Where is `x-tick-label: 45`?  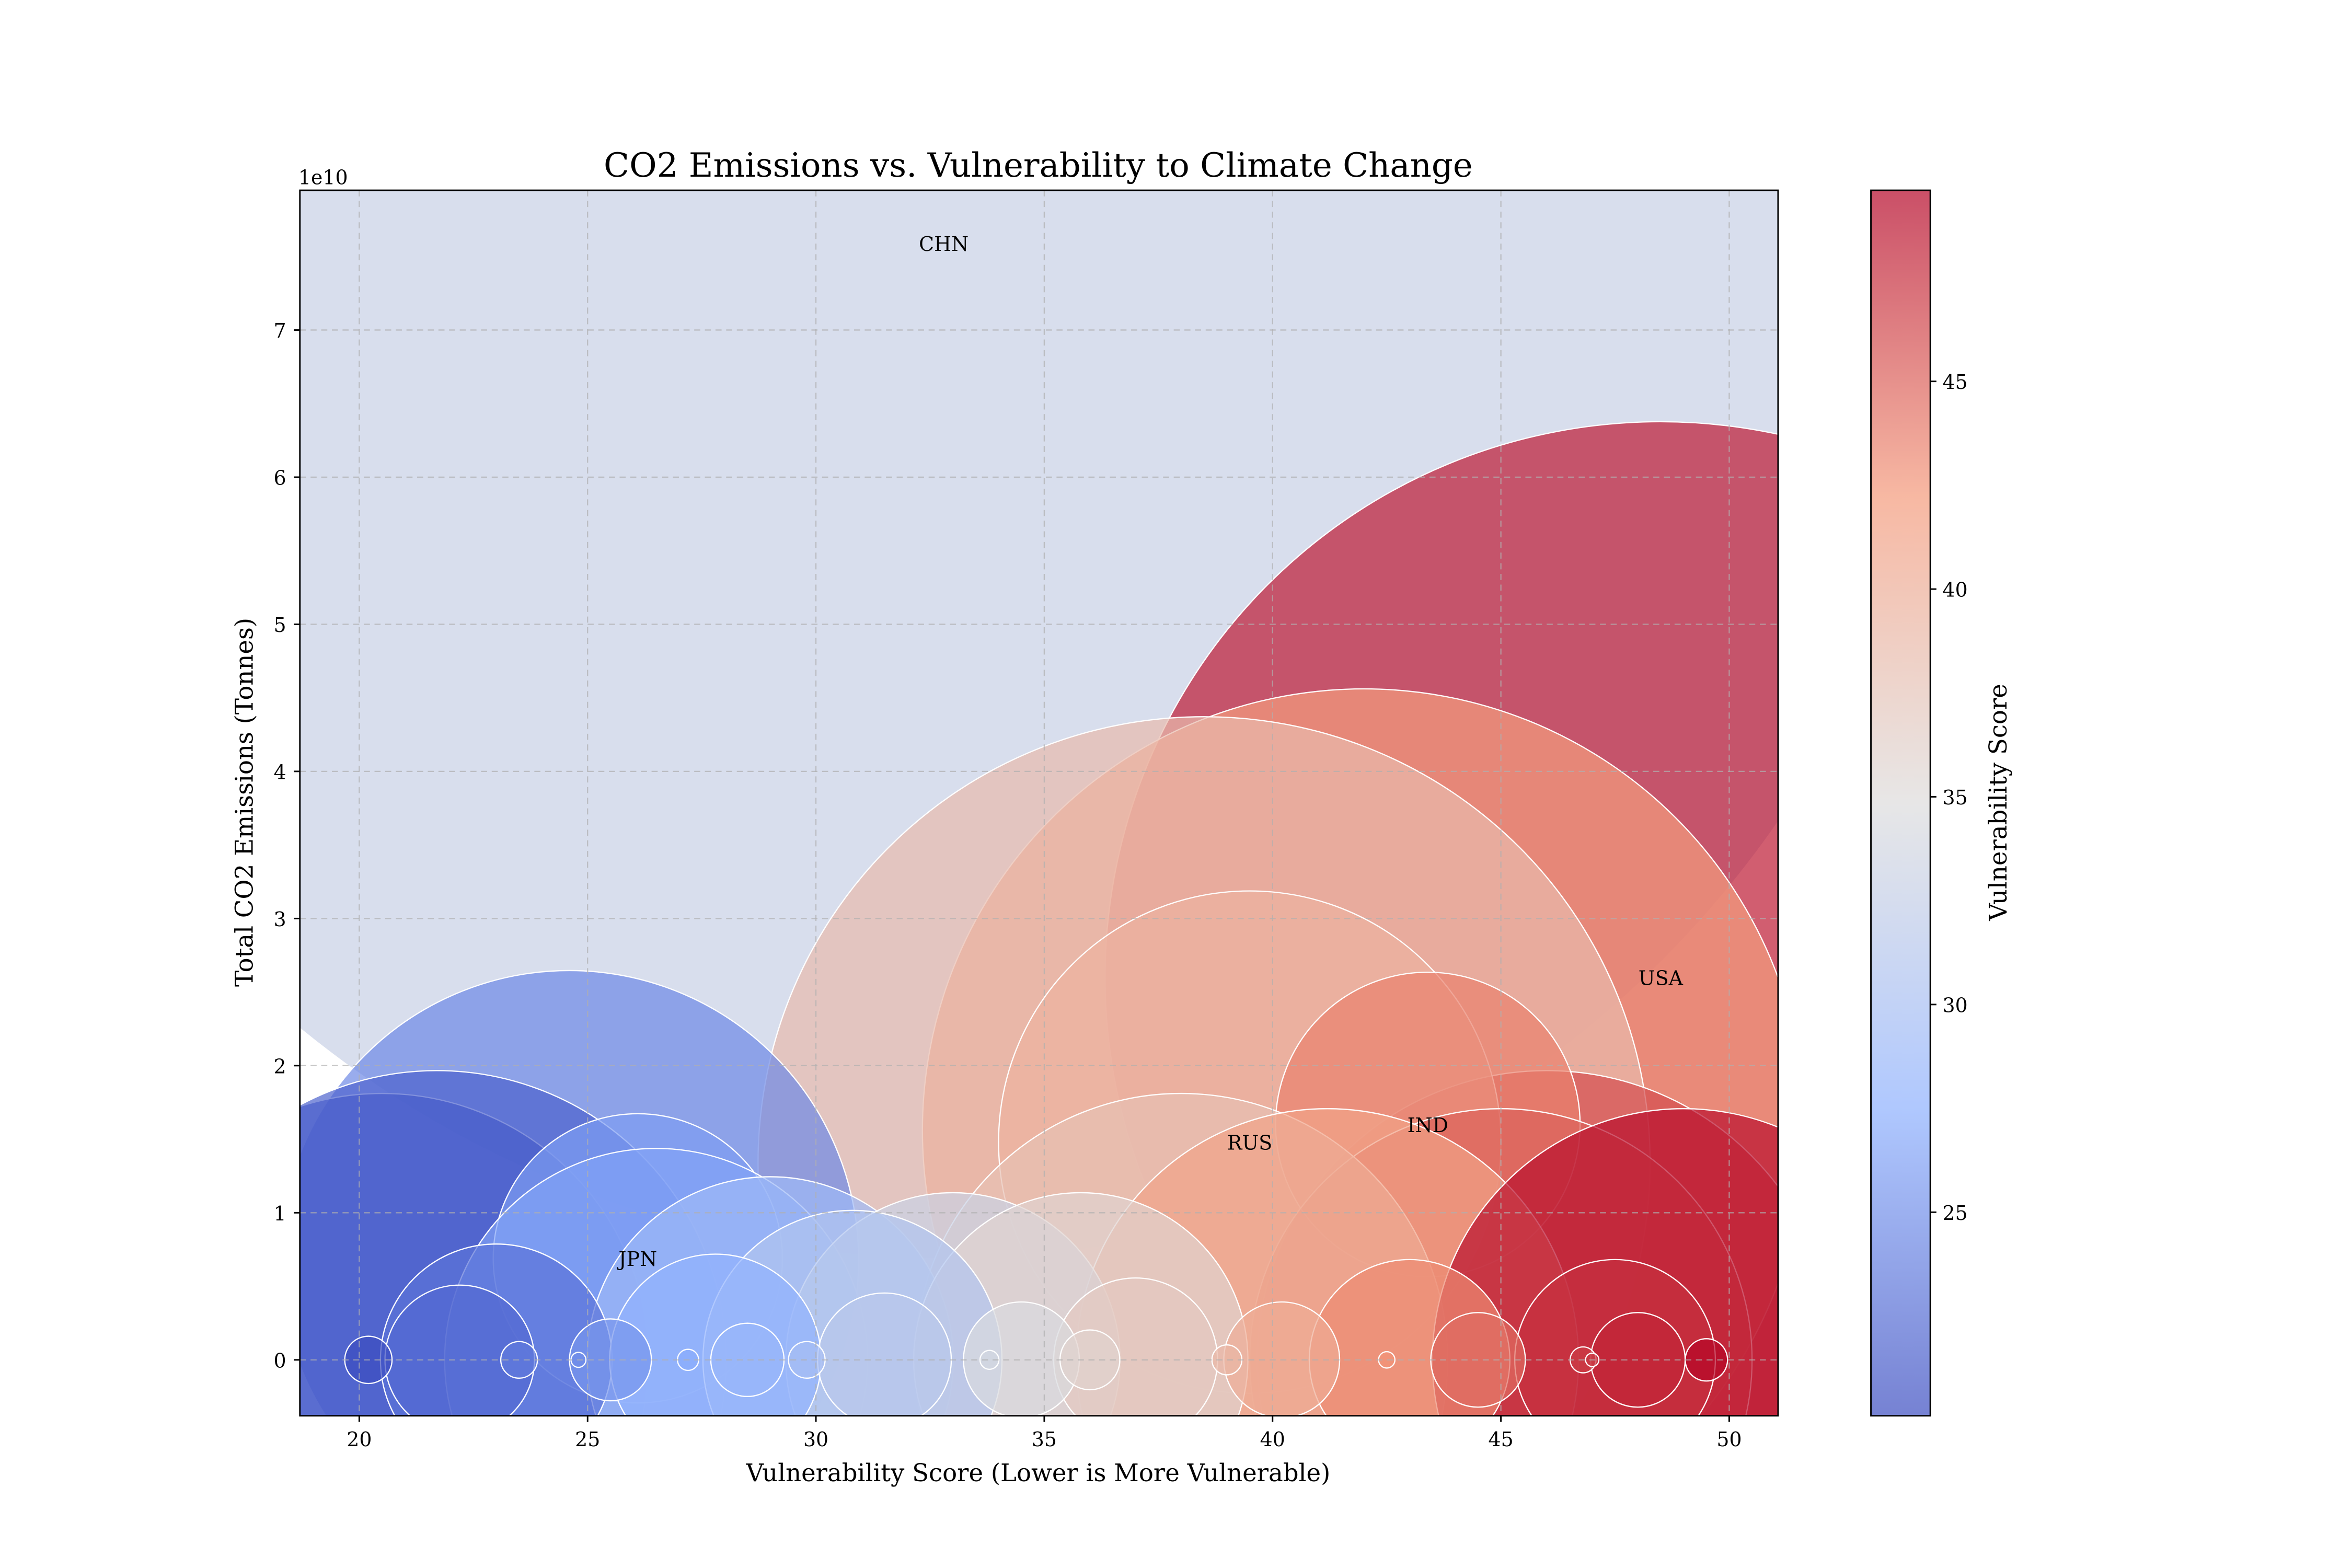
x-tick-label: 45 is located at coordinates (1501, 1439).